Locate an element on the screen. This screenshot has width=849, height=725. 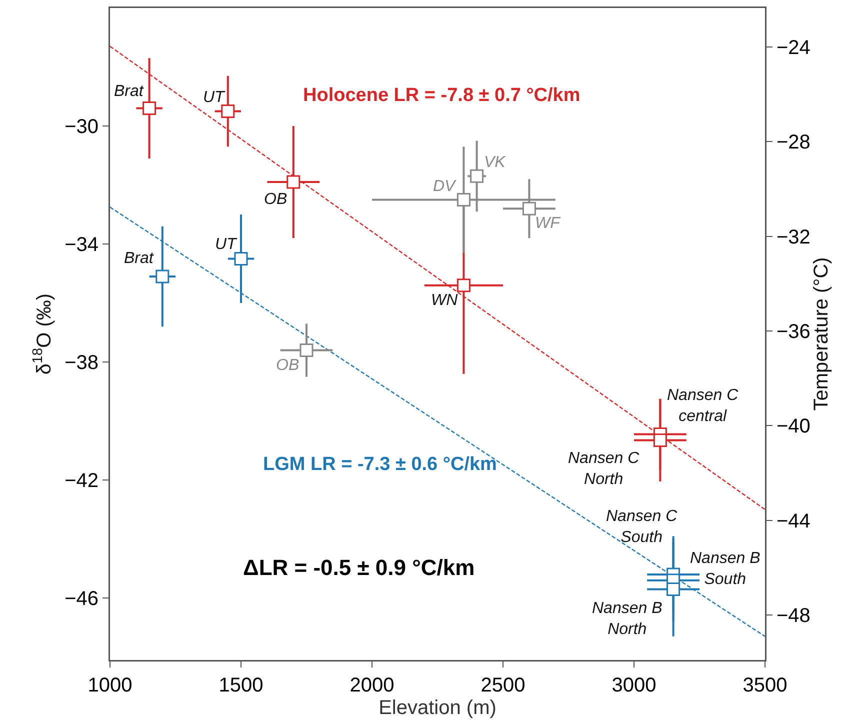
y2-tick-label: −36 is located at coordinates (793, 332).